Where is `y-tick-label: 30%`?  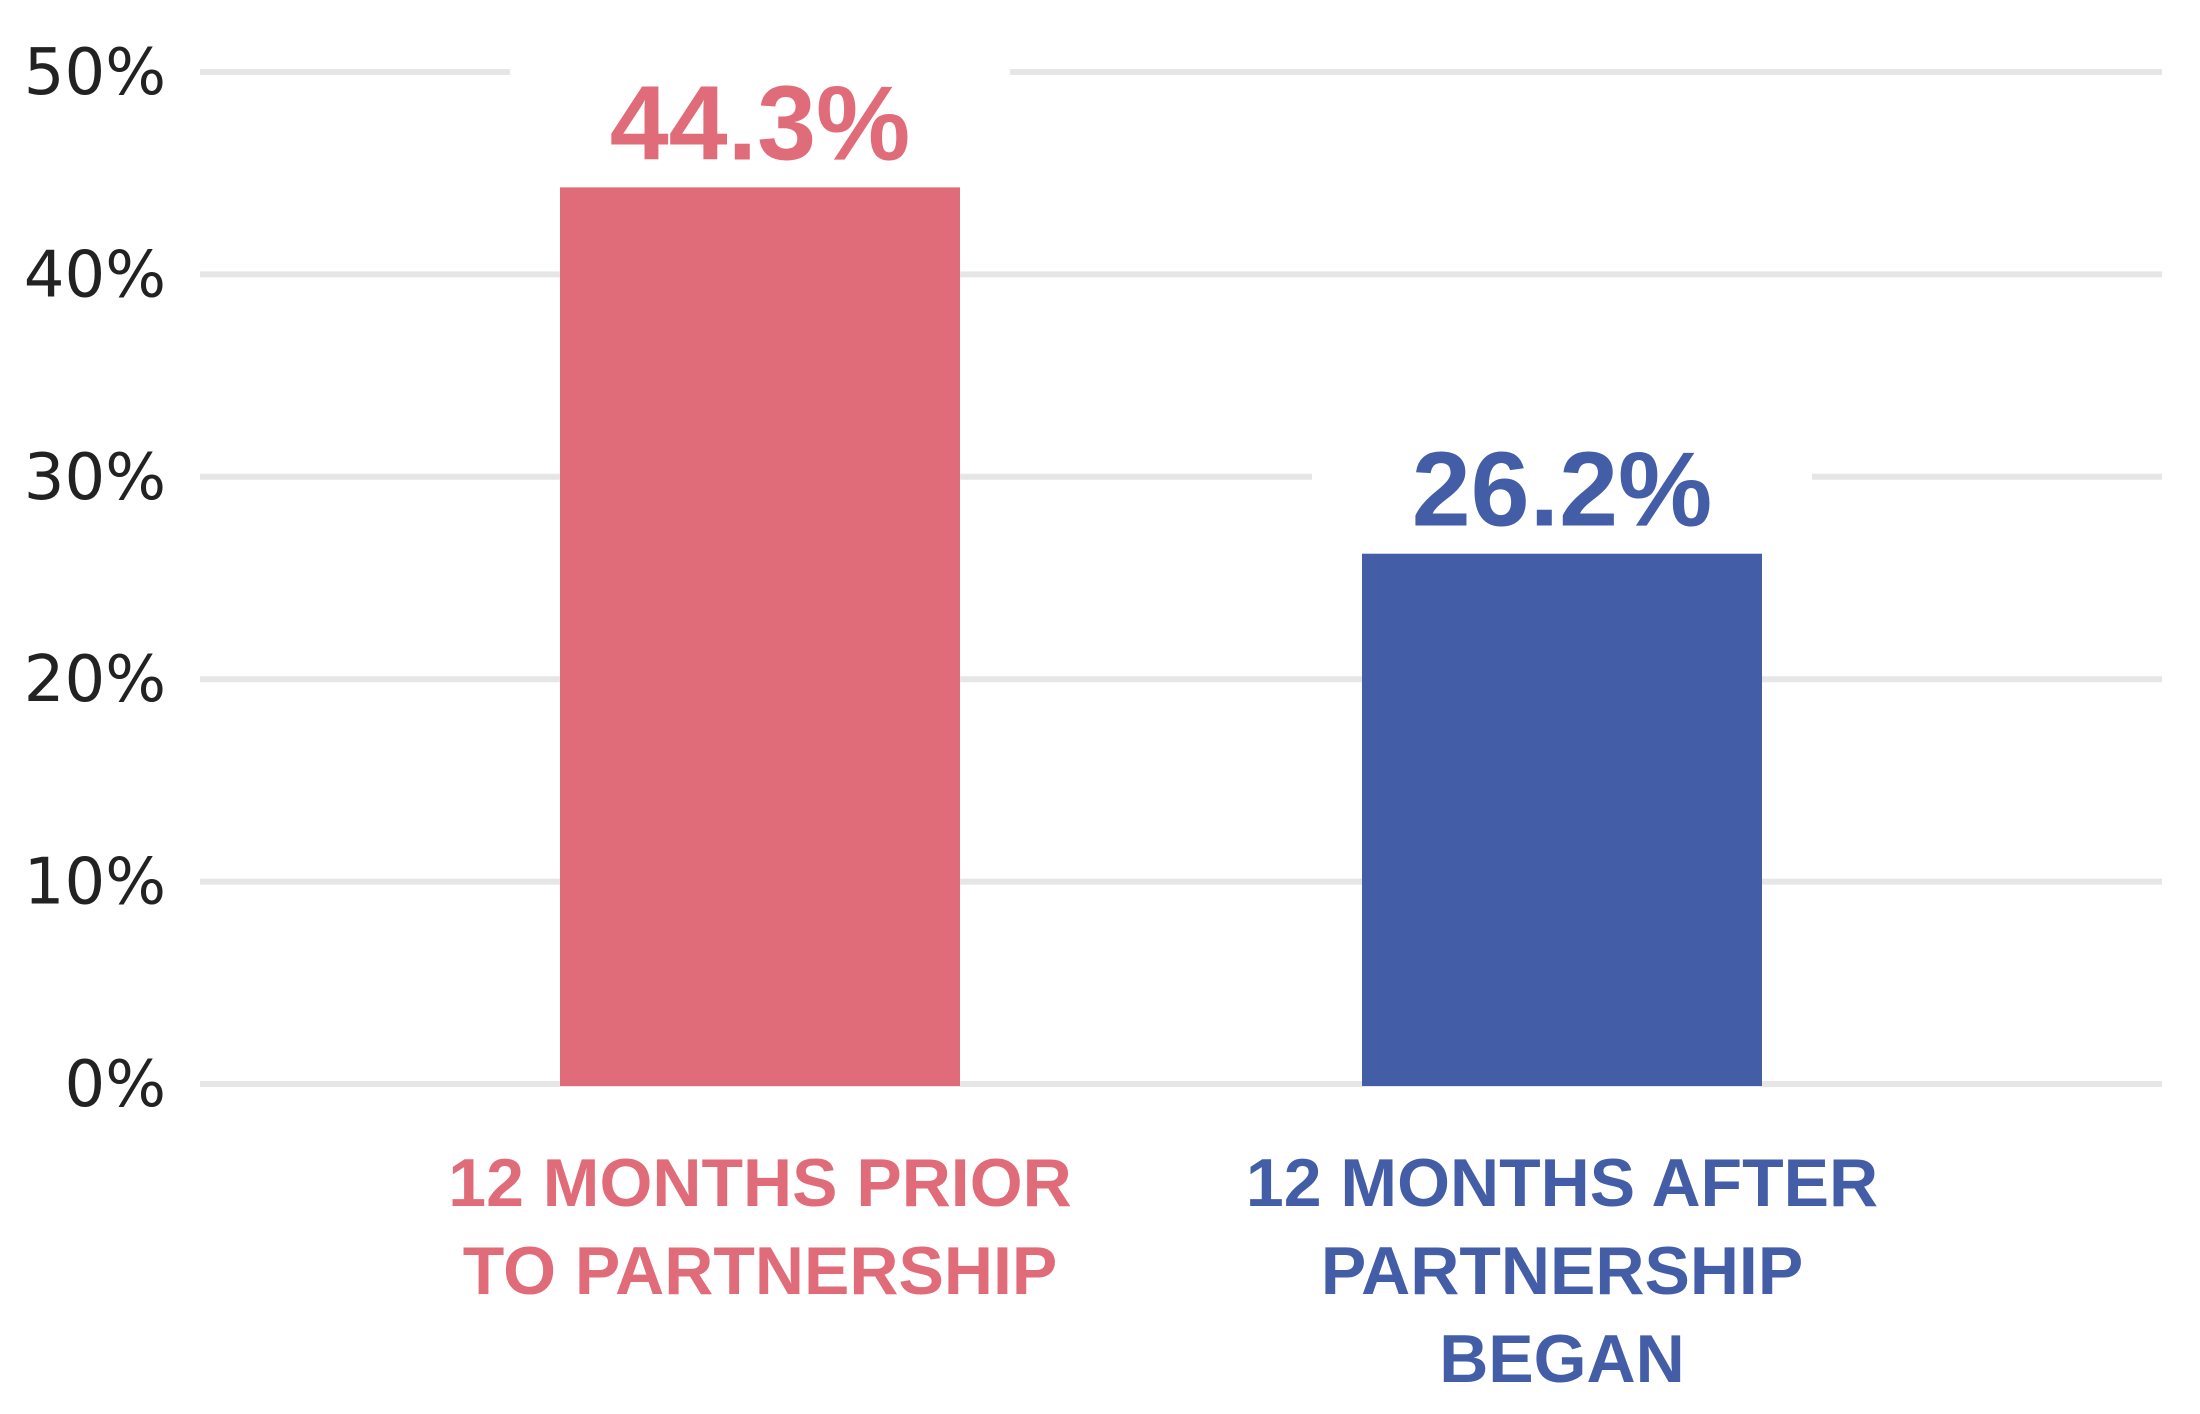 y-tick-label: 30% is located at coordinates (95, 478).